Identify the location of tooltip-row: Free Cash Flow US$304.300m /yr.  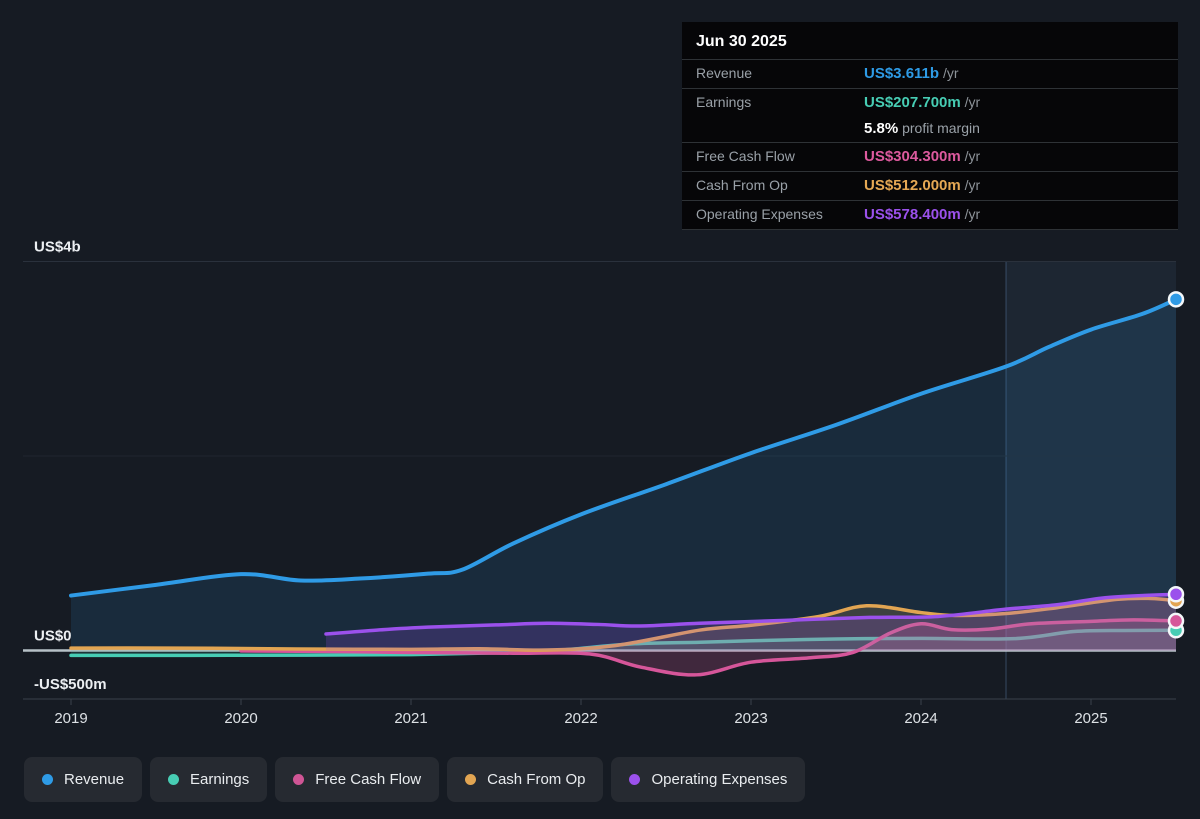
(930, 156).